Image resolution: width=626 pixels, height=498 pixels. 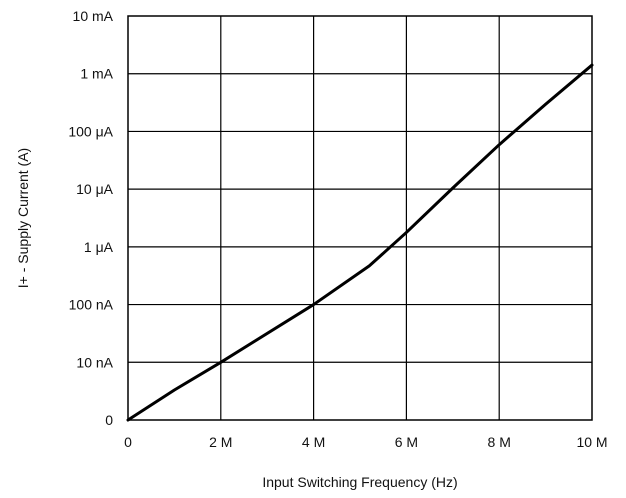 I want to click on x-tick-label: 2 M, so click(x=220, y=442).